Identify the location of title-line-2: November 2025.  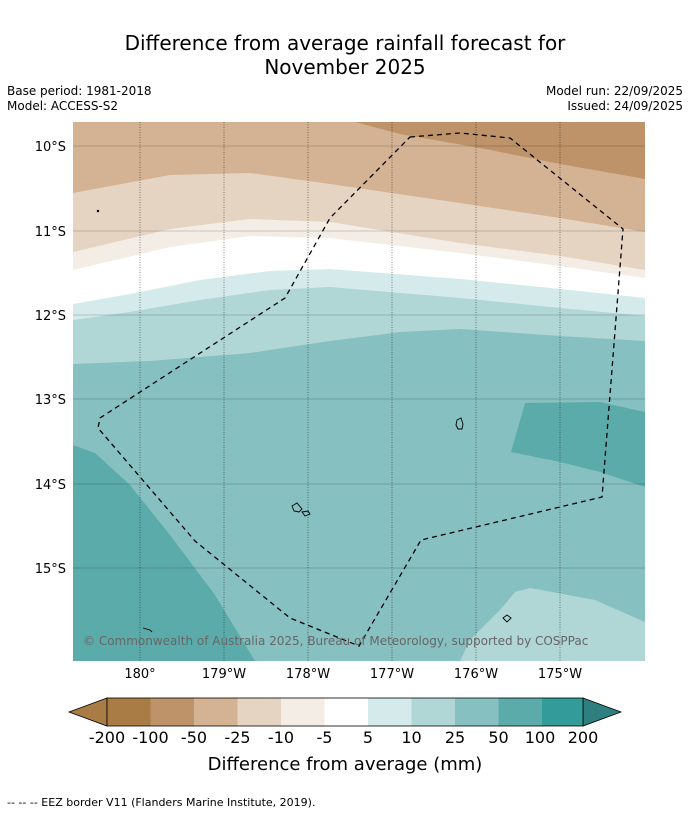
(345, 67).